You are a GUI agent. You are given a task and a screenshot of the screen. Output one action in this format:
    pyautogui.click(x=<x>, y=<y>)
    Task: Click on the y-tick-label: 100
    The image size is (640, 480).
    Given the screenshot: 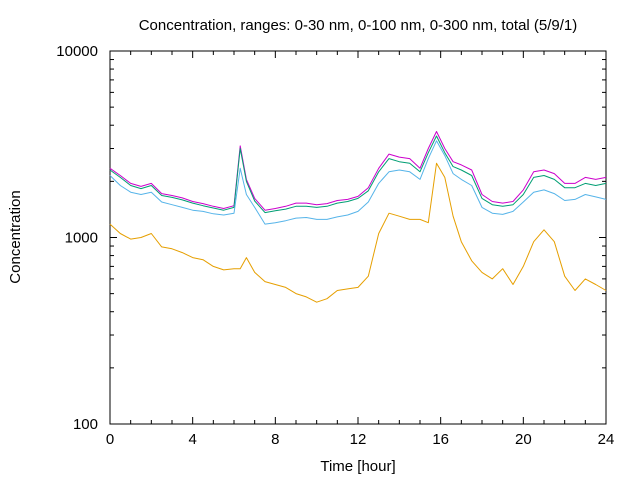 What is the action you would take?
    pyautogui.click(x=85, y=424)
    